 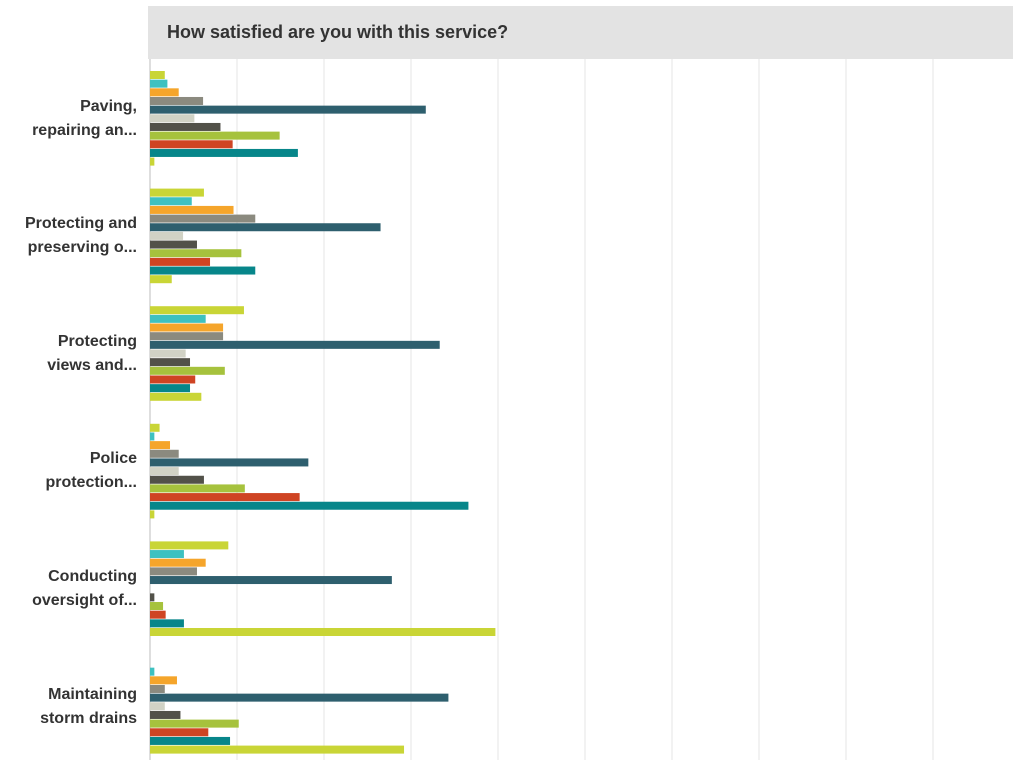 I want to click on category-label-line: Maintaining, so click(x=92, y=694).